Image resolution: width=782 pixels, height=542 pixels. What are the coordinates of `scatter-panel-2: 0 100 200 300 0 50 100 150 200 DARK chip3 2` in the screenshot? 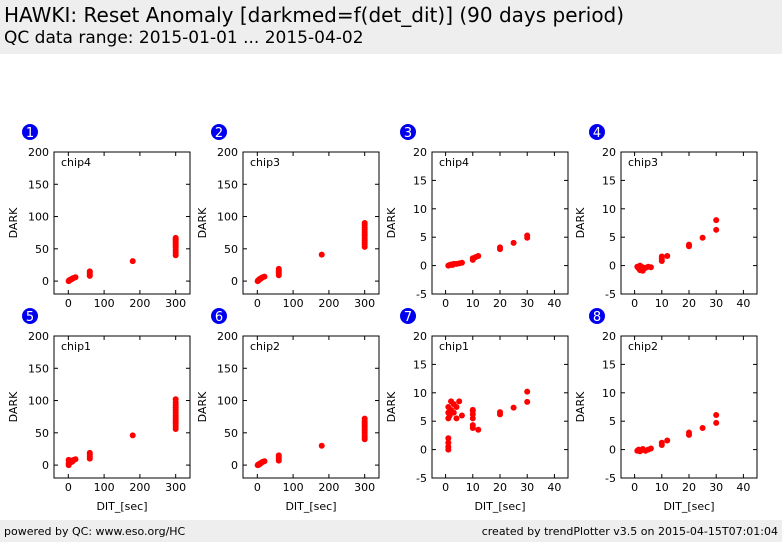 It's located at (288, 217).